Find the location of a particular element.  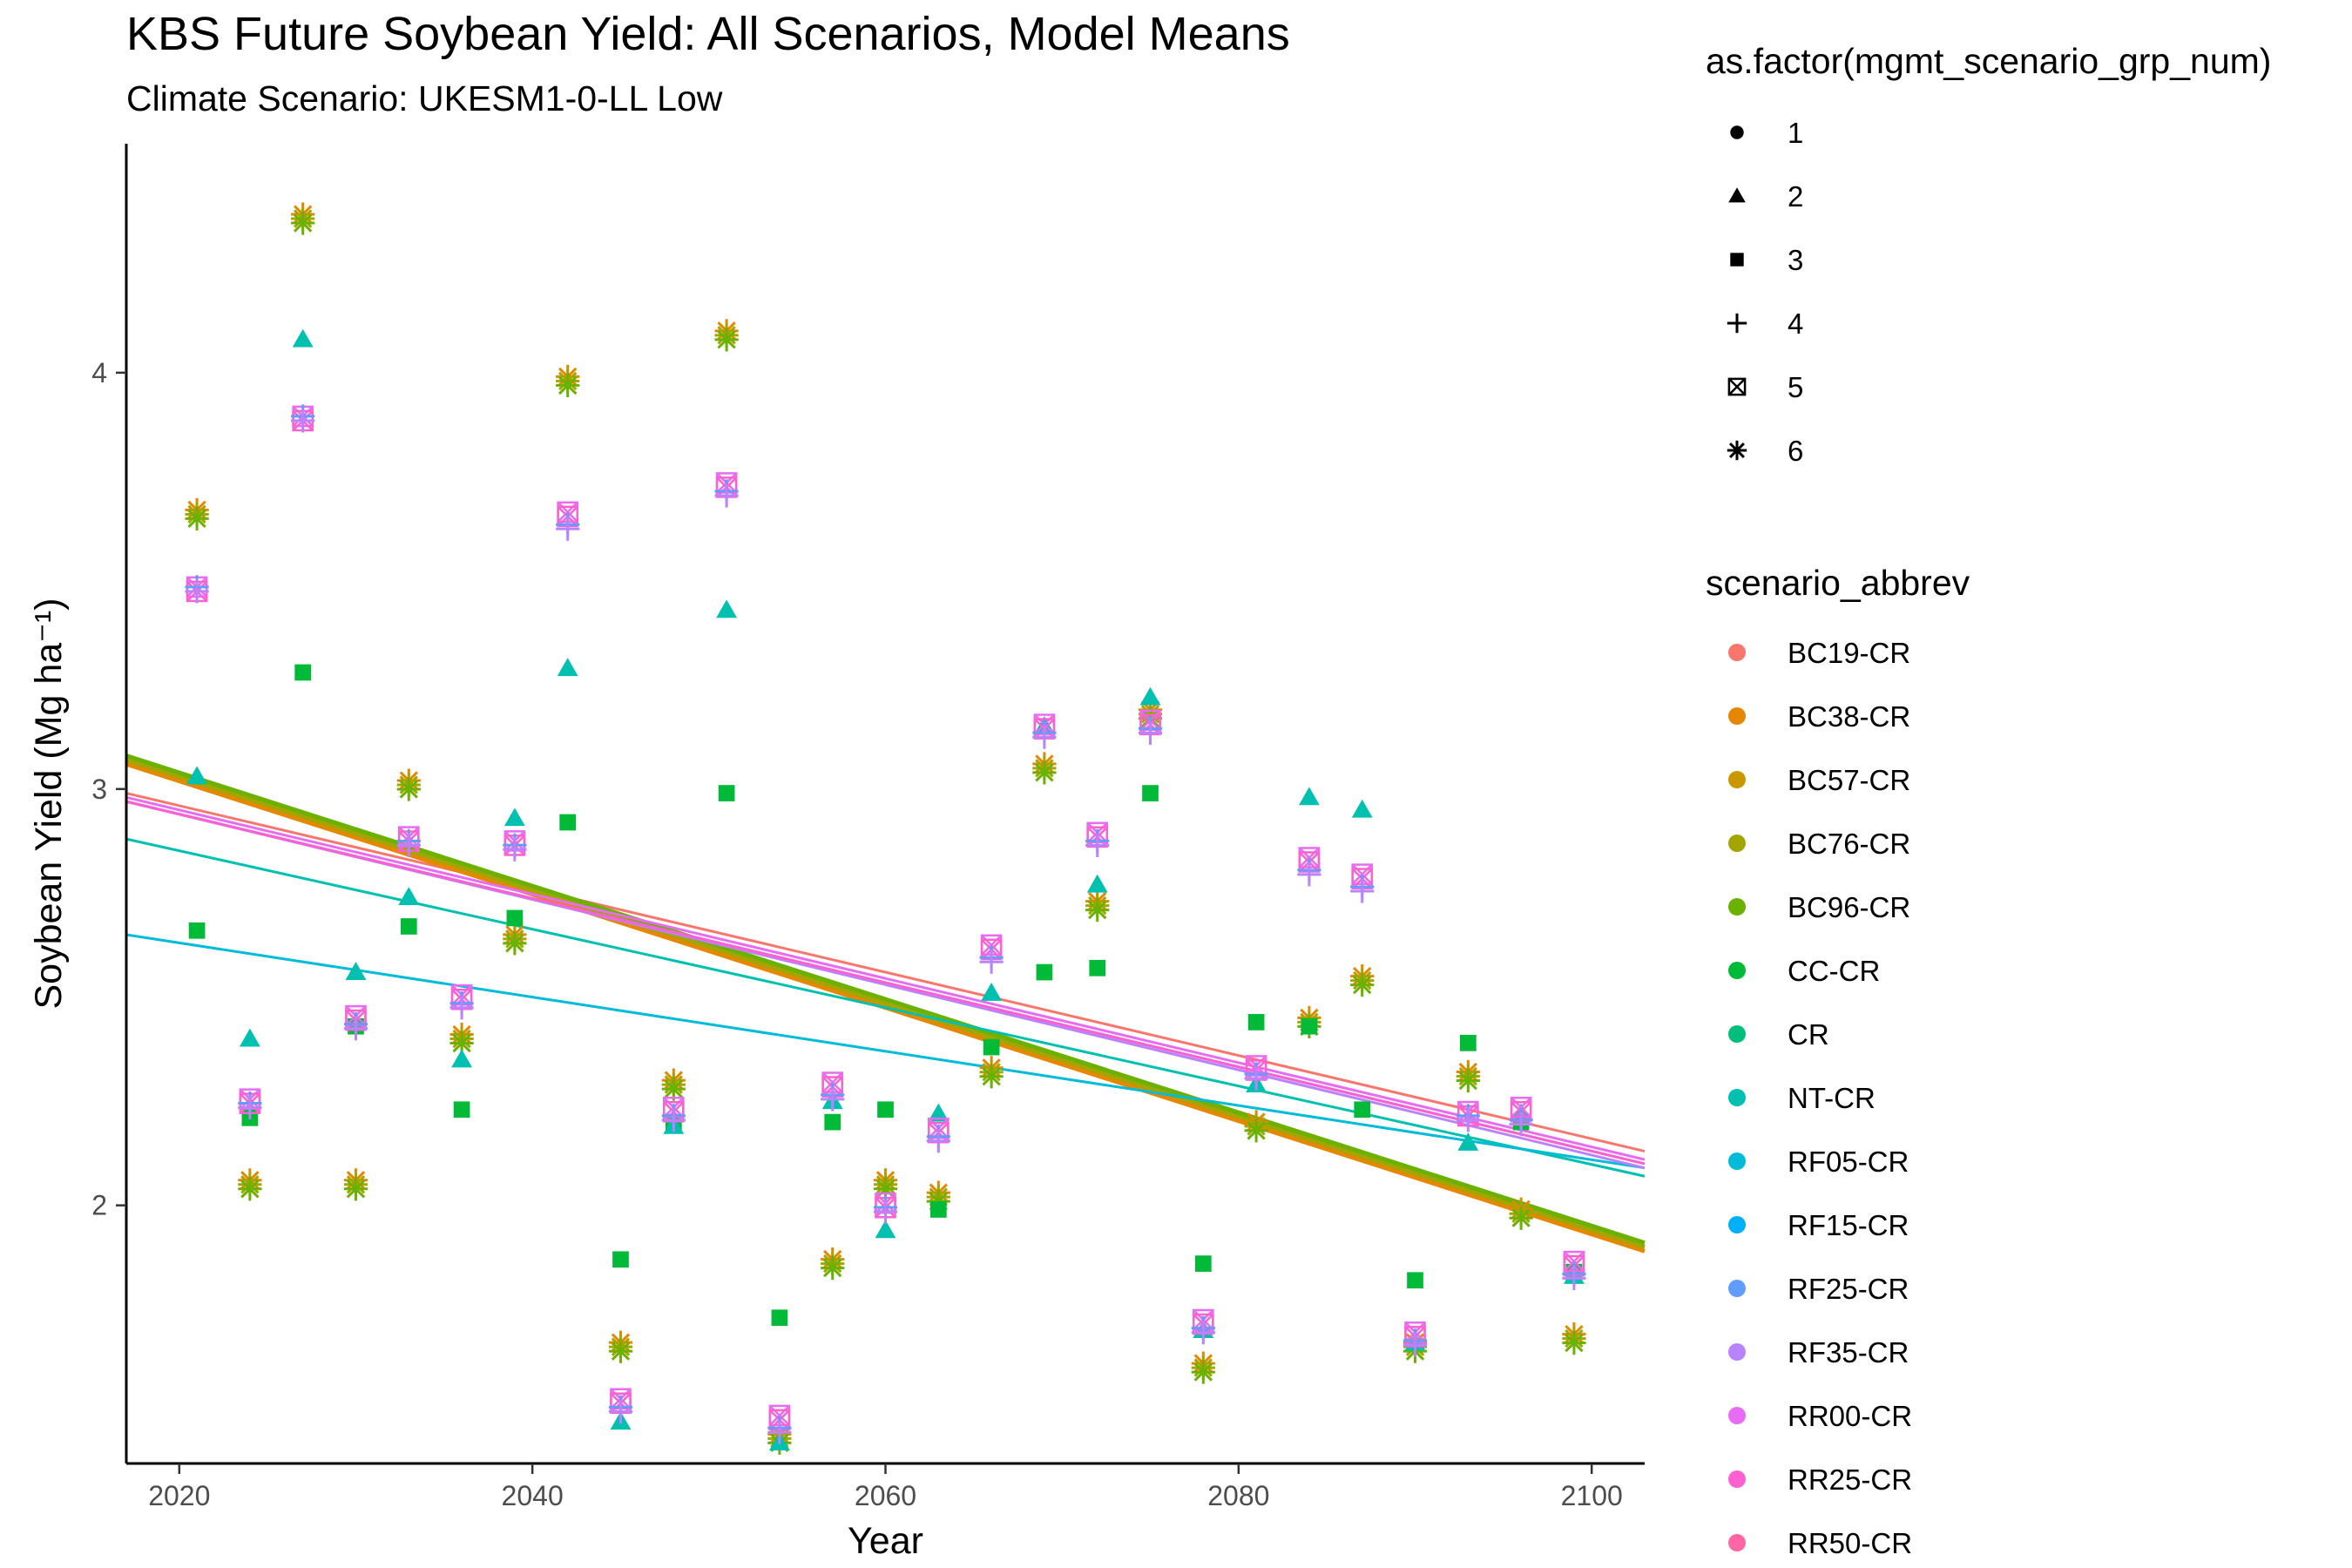

color-legend-label: BC57-CR is located at coordinates (1849, 780).